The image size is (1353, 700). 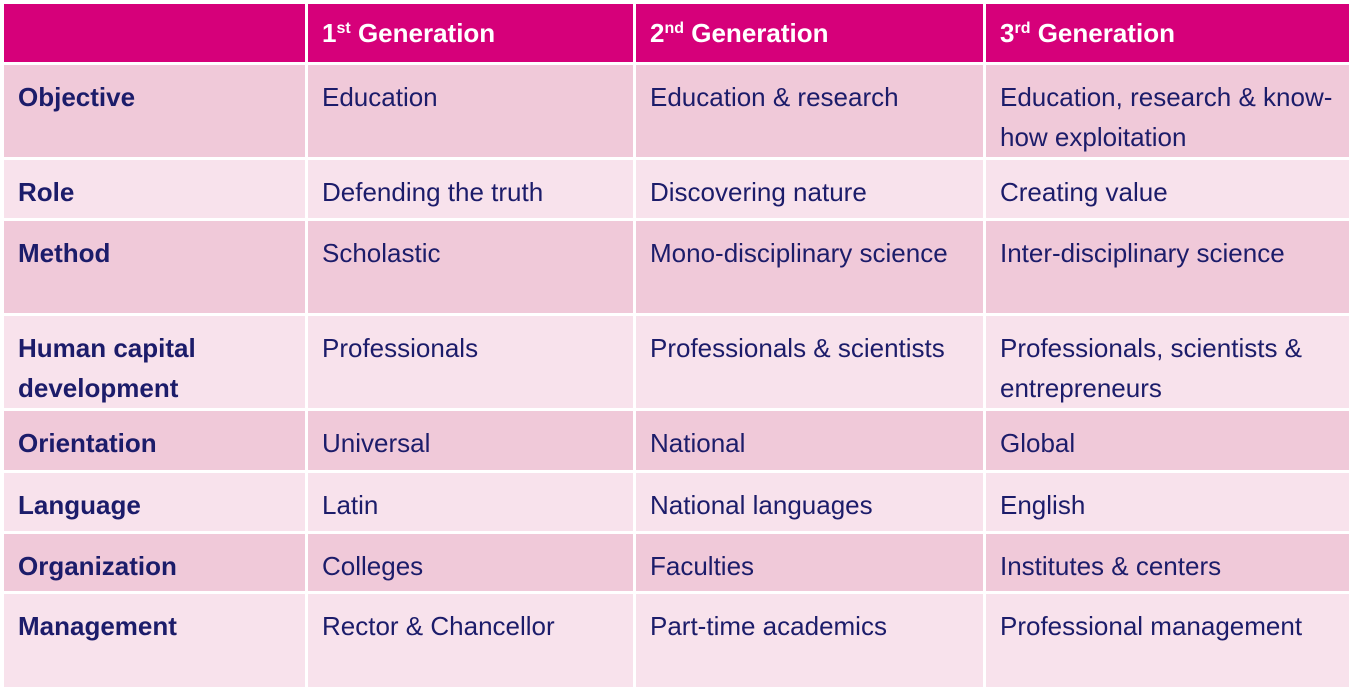 What do you see at coordinates (154, 111) in the screenshot?
I see `row-label: Objective` at bounding box center [154, 111].